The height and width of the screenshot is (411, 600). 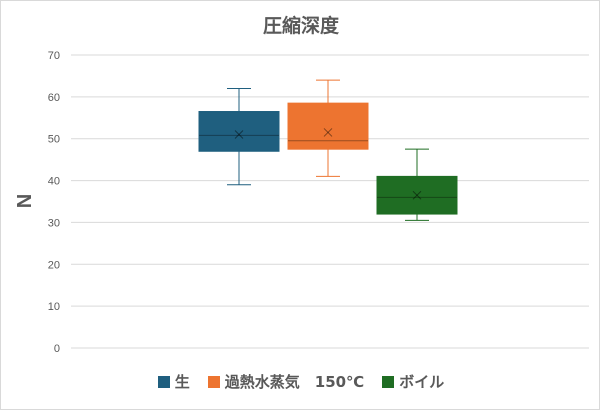 I want to click on legend: 生 過熱水蒸気 150℃ ボイル, so click(x=300, y=381).